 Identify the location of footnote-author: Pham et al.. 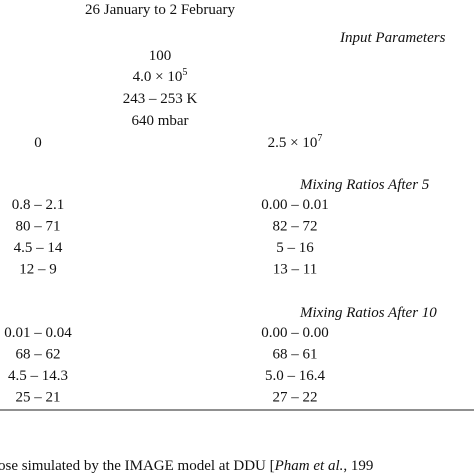
(309, 466).